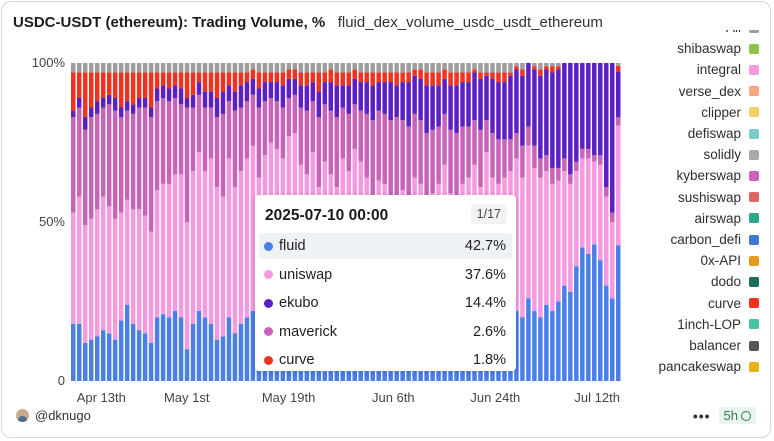  I want to click on x-tick-label: Jul 12th, so click(597, 397).